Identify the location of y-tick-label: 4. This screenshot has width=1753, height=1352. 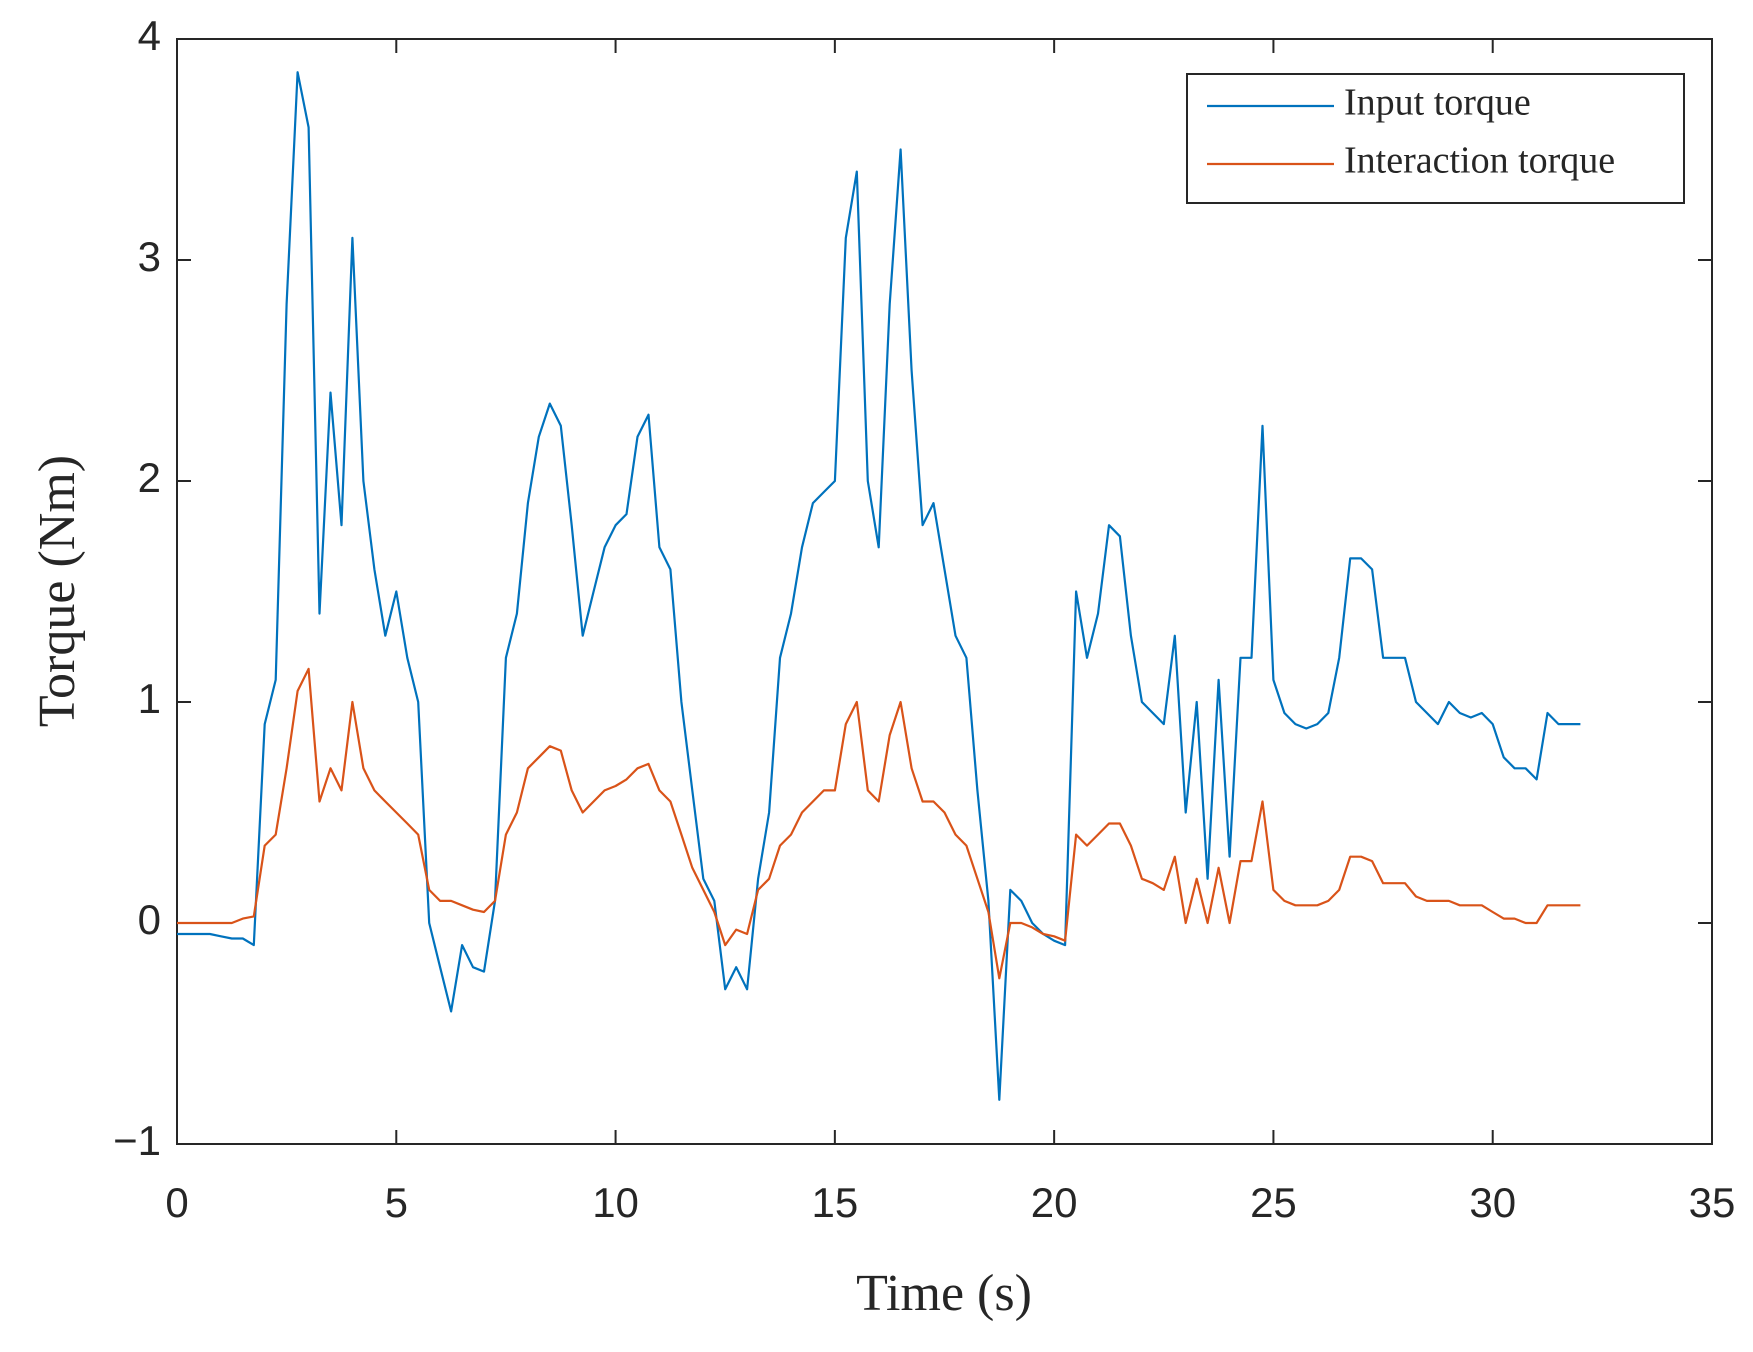
(149, 35).